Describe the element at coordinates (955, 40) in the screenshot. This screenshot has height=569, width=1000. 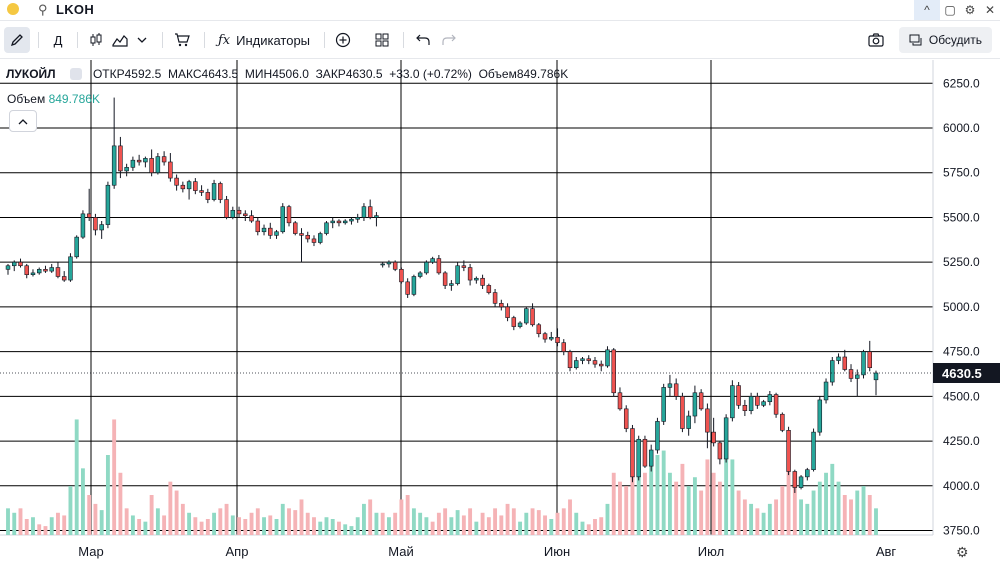
I see `discuss-label: Обсудить` at that location.